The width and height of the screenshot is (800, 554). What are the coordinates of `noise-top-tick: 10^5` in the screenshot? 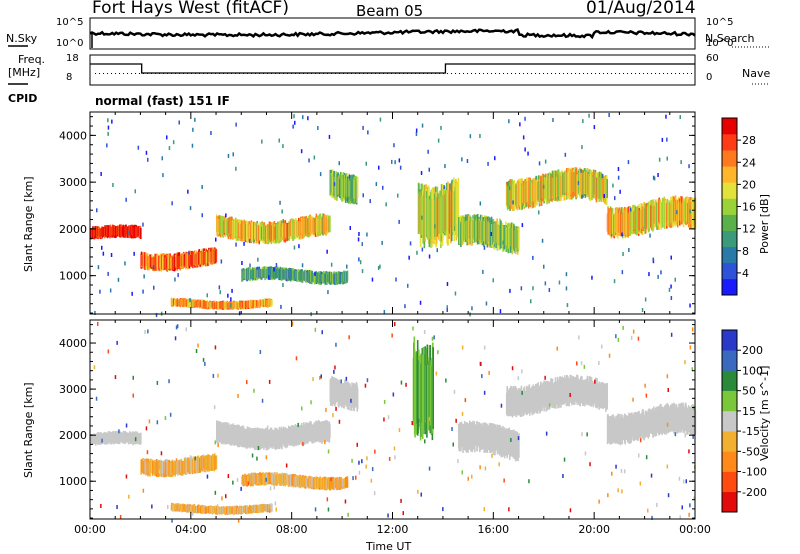 It's located at (70, 22).